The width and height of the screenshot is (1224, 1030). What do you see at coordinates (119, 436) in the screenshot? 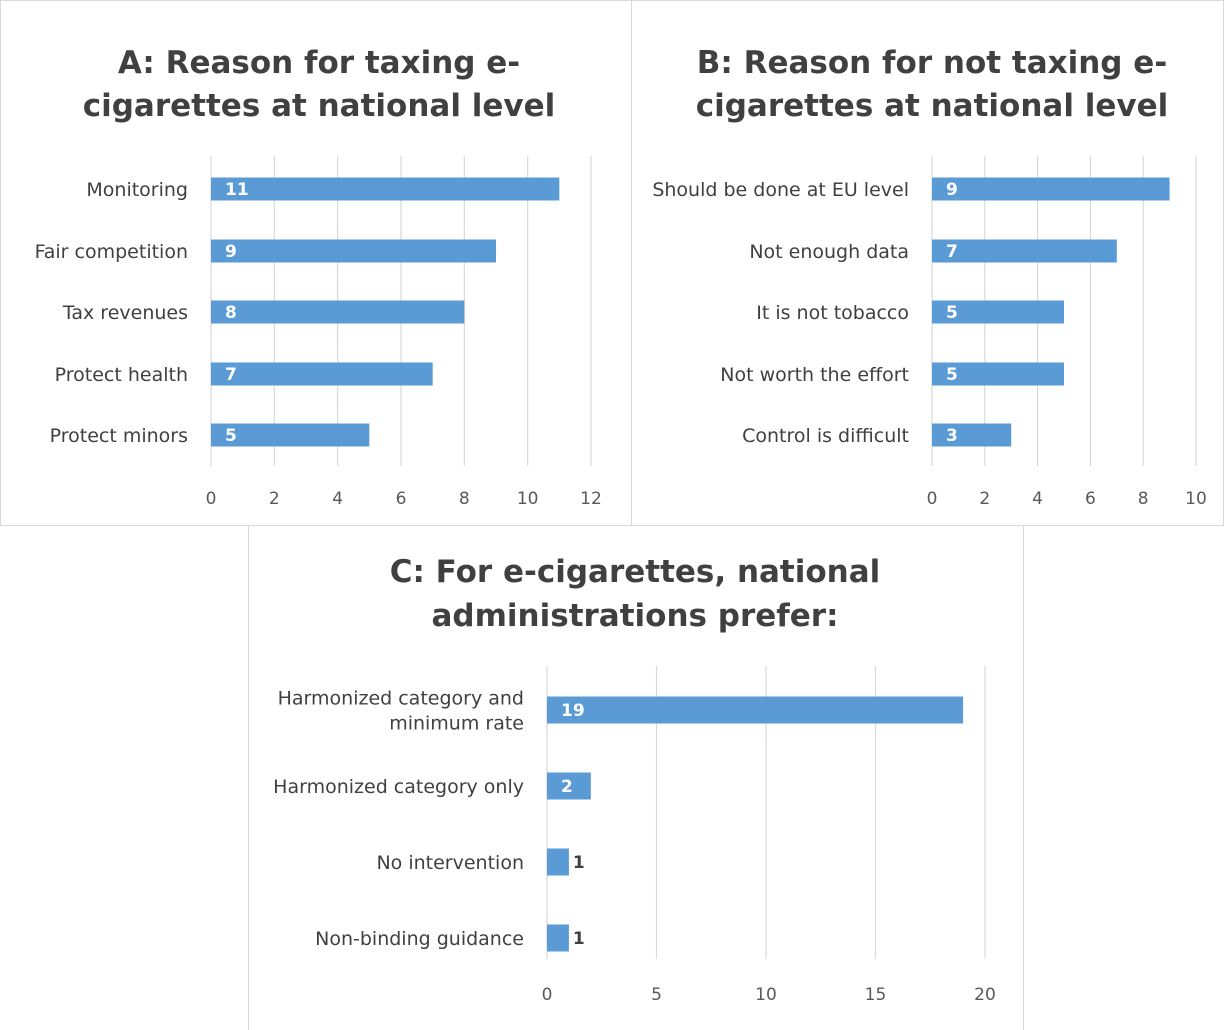
I see `chart-a-category-label-4: Protect minors` at bounding box center [119, 436].